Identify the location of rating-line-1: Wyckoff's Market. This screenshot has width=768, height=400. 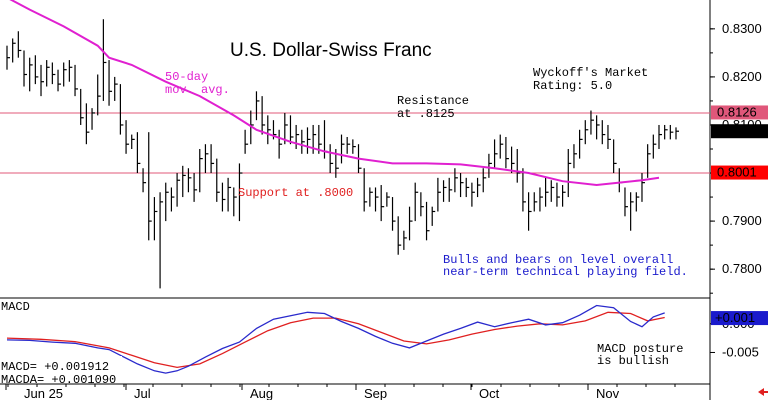
(590, 73).